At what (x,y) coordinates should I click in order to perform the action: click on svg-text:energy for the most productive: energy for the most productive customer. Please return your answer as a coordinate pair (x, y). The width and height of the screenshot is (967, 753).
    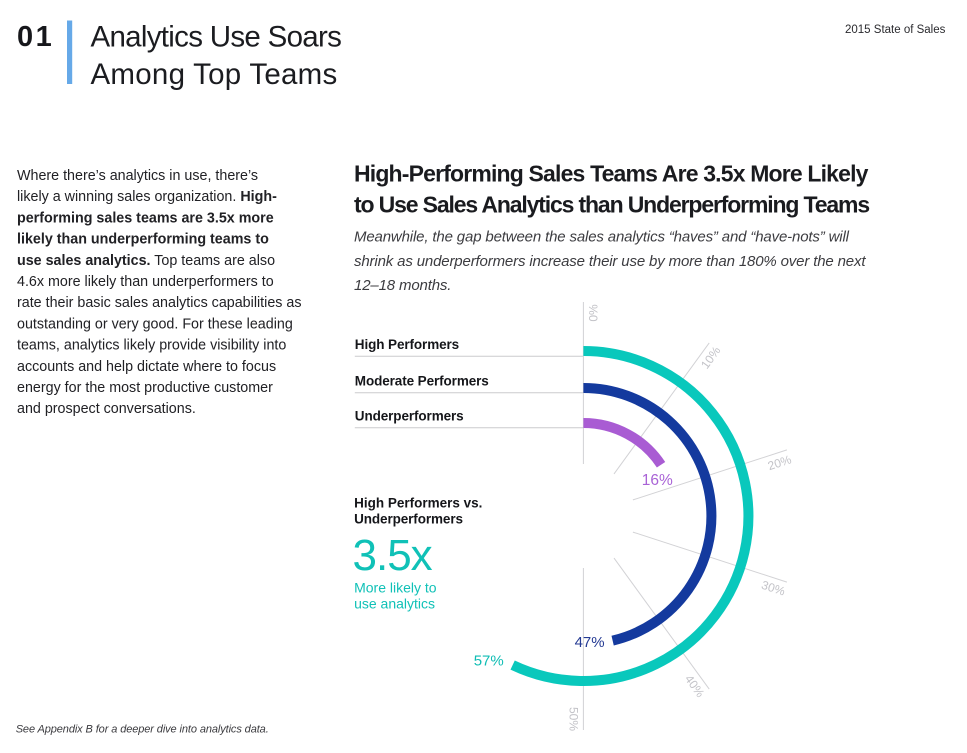
    Looking at the image, I should click on (145, 388).